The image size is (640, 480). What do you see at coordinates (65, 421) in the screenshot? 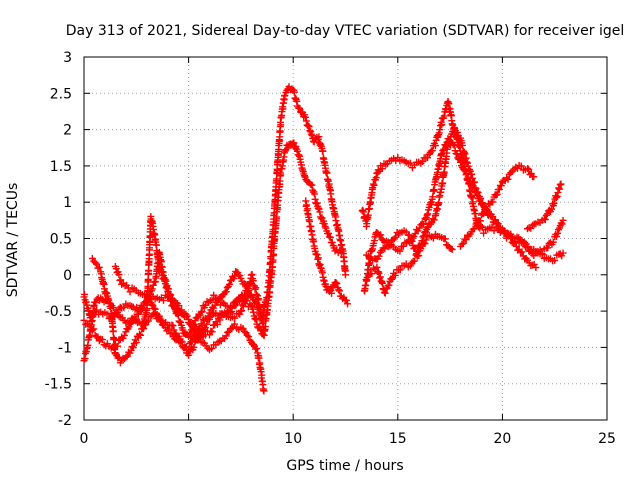
I see `y-tick-label: -2` at bounding box center [65, 421].